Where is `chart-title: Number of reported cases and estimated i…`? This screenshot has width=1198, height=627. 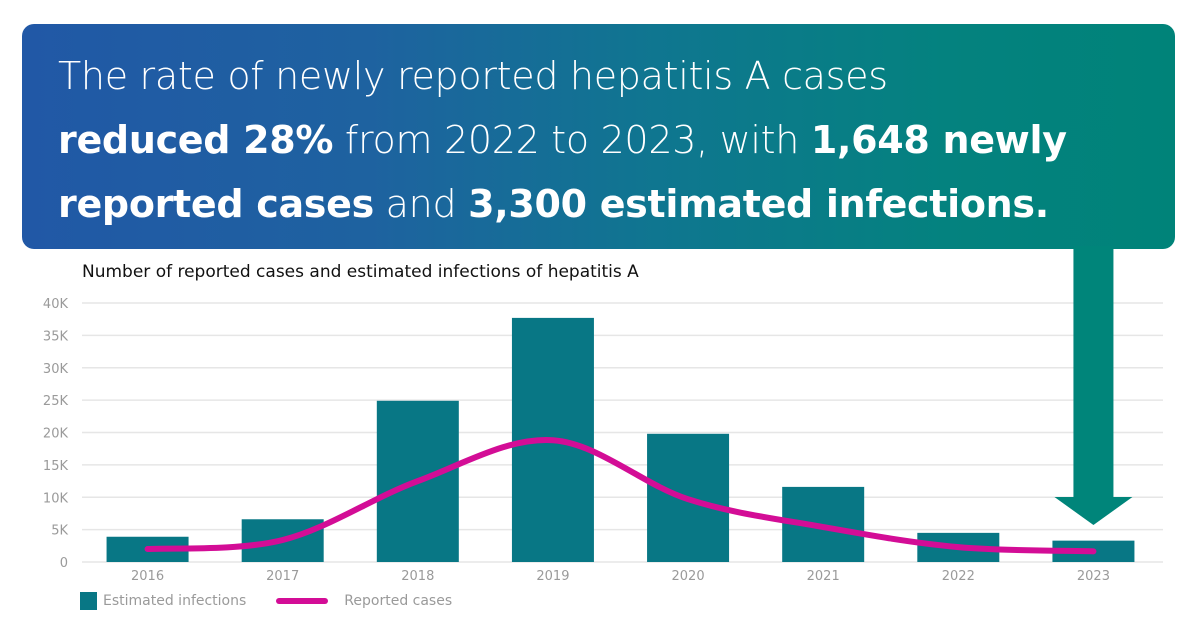
chart-title: Number of reported cases and estimated i… is located at coordinates (360, 272).